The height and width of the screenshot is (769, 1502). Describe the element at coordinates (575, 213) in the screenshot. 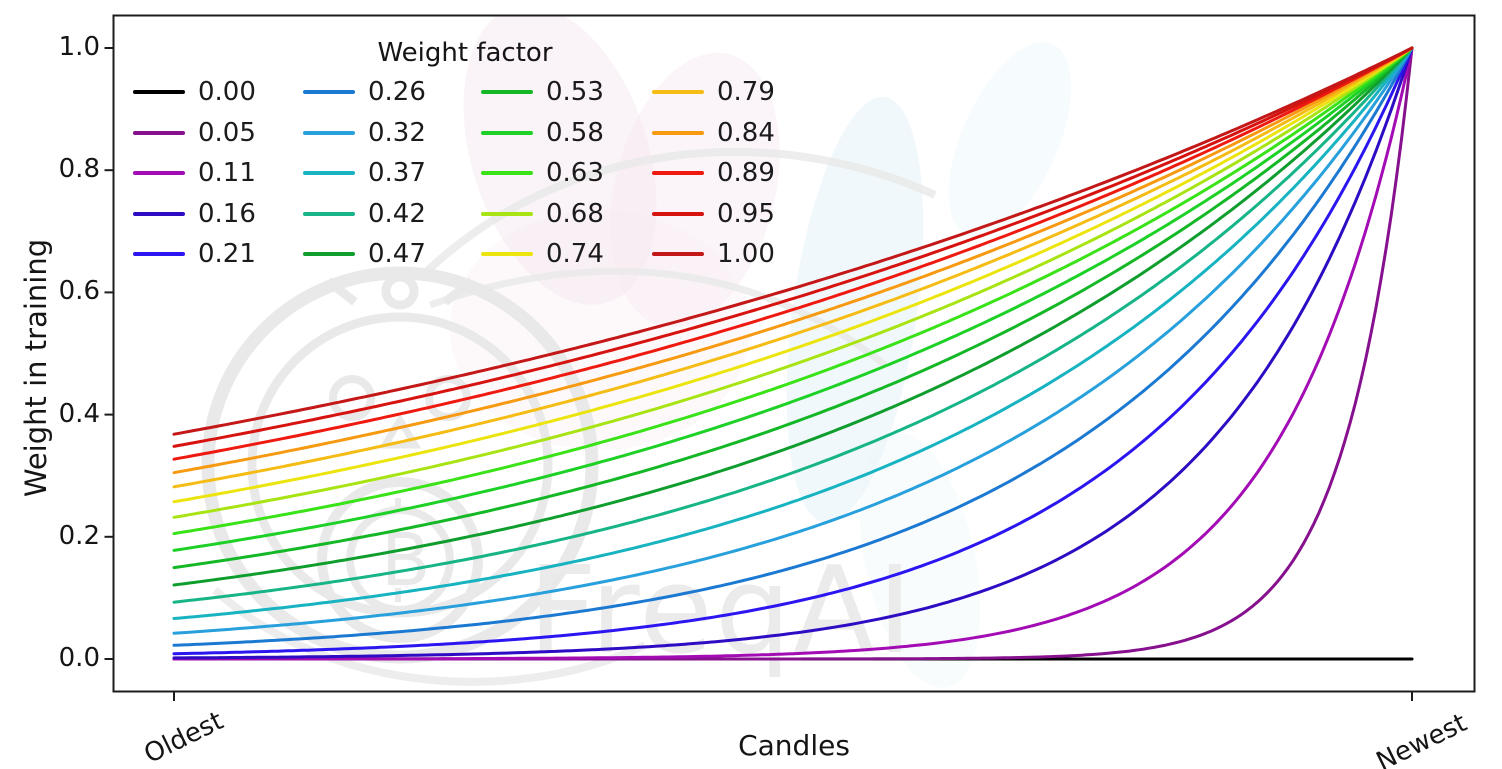

I see `legend-label: 0.68` at that location.